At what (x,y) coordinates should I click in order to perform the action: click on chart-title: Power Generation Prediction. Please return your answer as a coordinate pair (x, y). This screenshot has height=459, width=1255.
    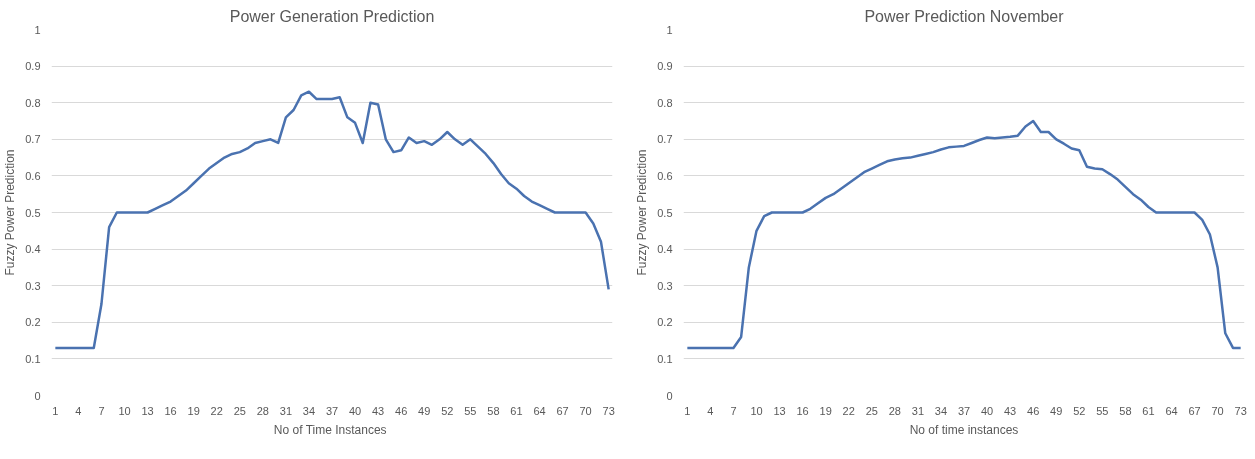
    Looking at the image, I should click on (332, 16).